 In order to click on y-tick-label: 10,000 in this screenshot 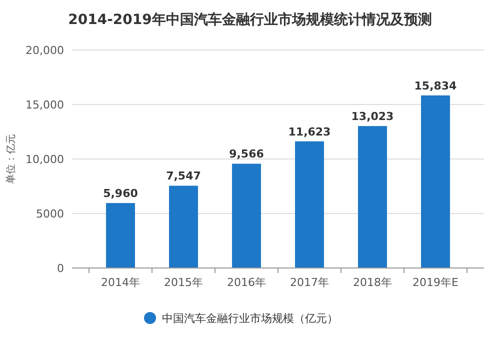, I will do `click(45, 159)`.